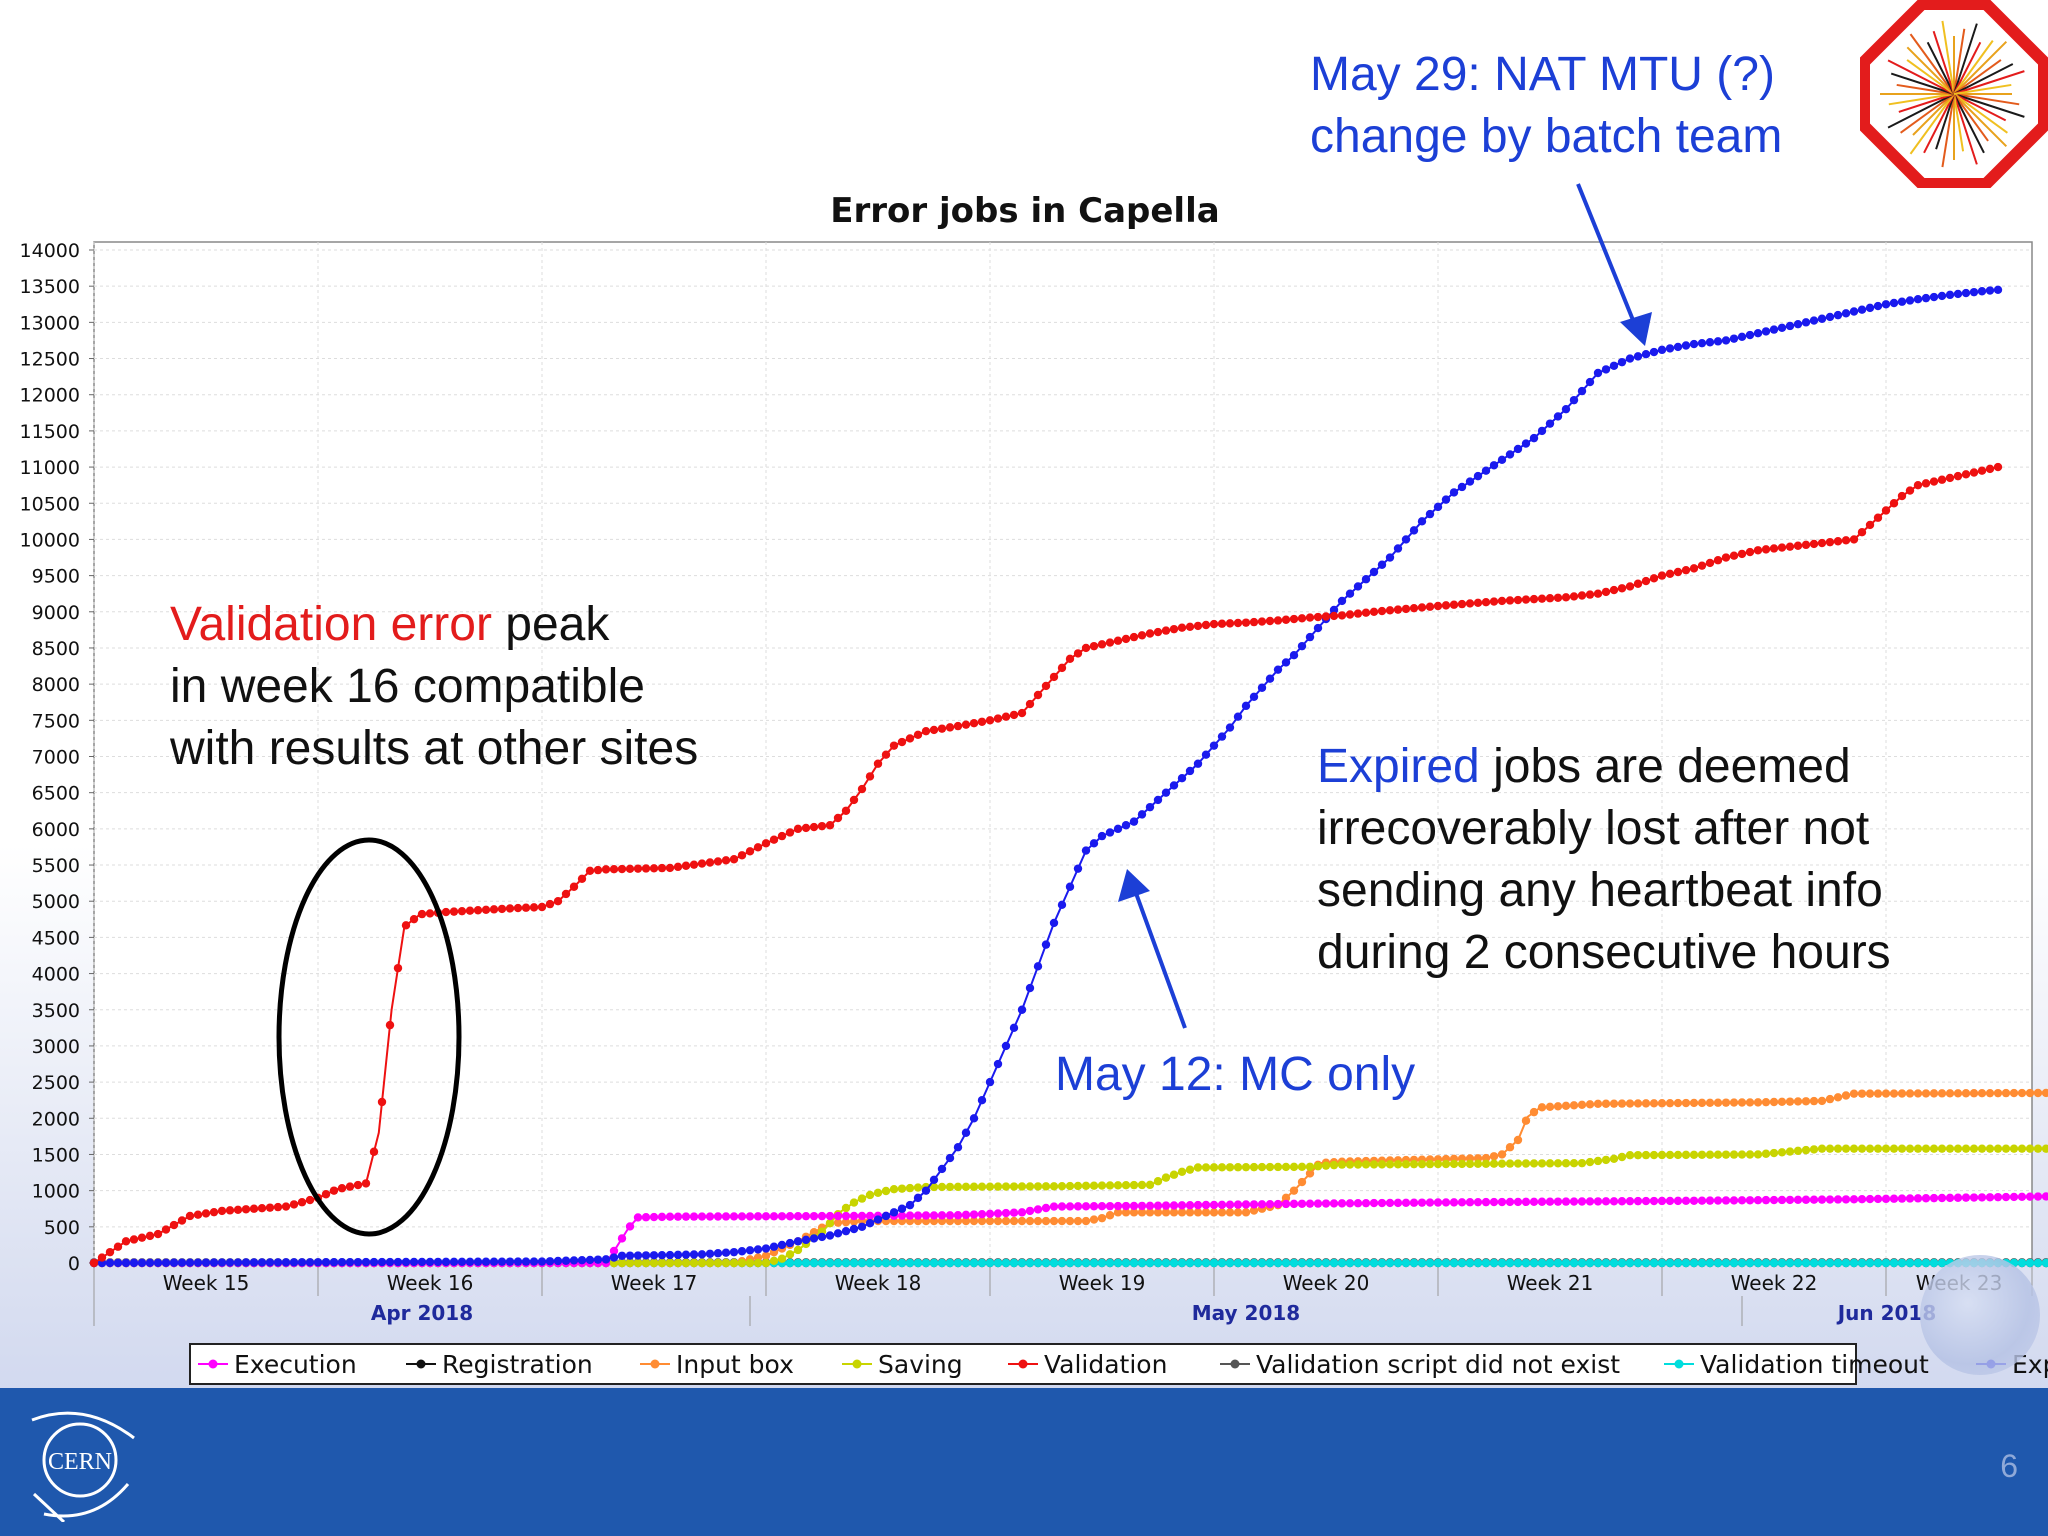 The image size is (2048, 1536). Describe the element at coordinates (1922, 83) in the screenshot. I see `atom-ray` at that location.